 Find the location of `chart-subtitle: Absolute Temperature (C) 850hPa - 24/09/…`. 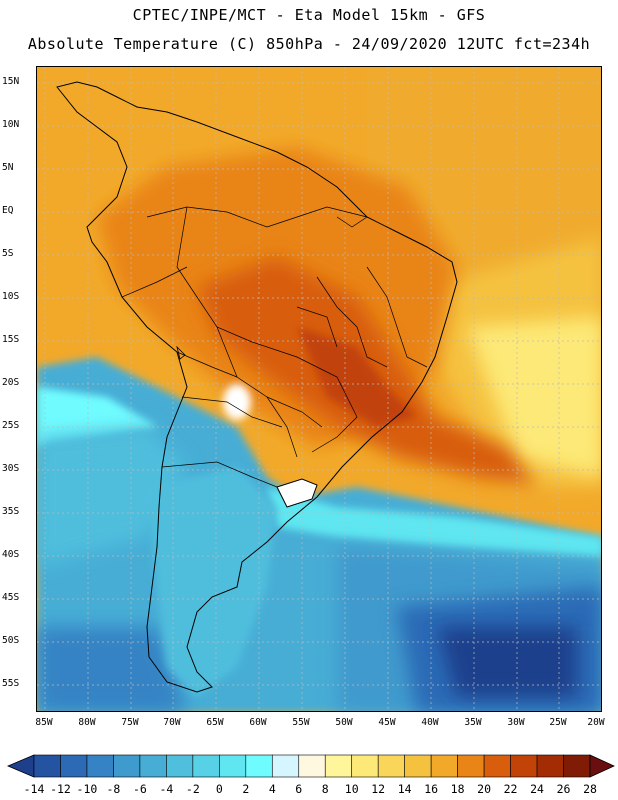

chart-subtitle: Absolute Temperature (C) 850hPa - 24/09/… is located at coordinates (309, 44).